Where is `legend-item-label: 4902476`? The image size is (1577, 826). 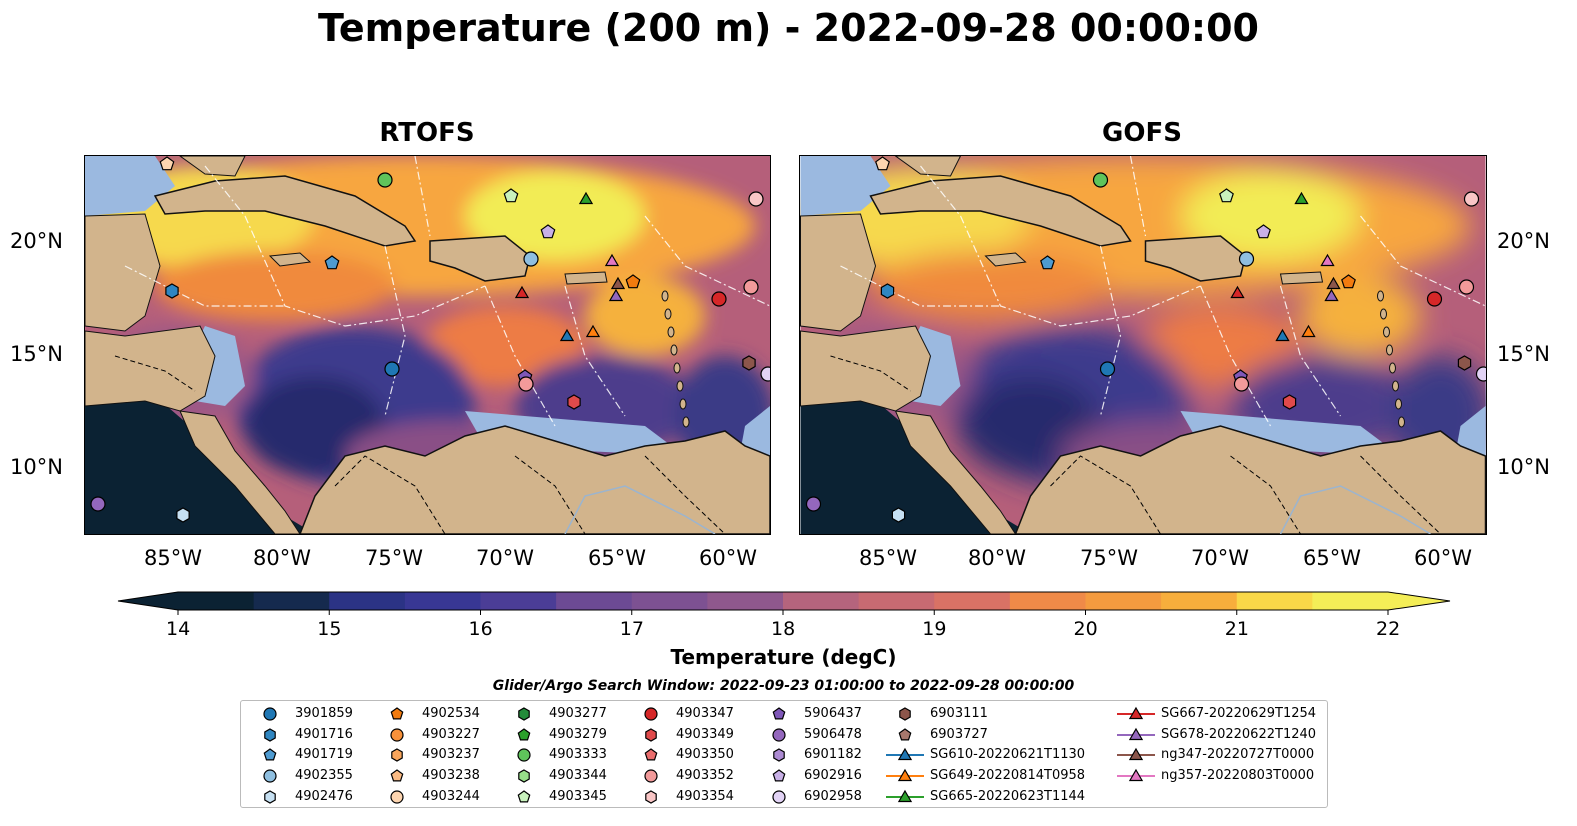 legend-item-label: 4902476 is located at coordinates (324, 796).